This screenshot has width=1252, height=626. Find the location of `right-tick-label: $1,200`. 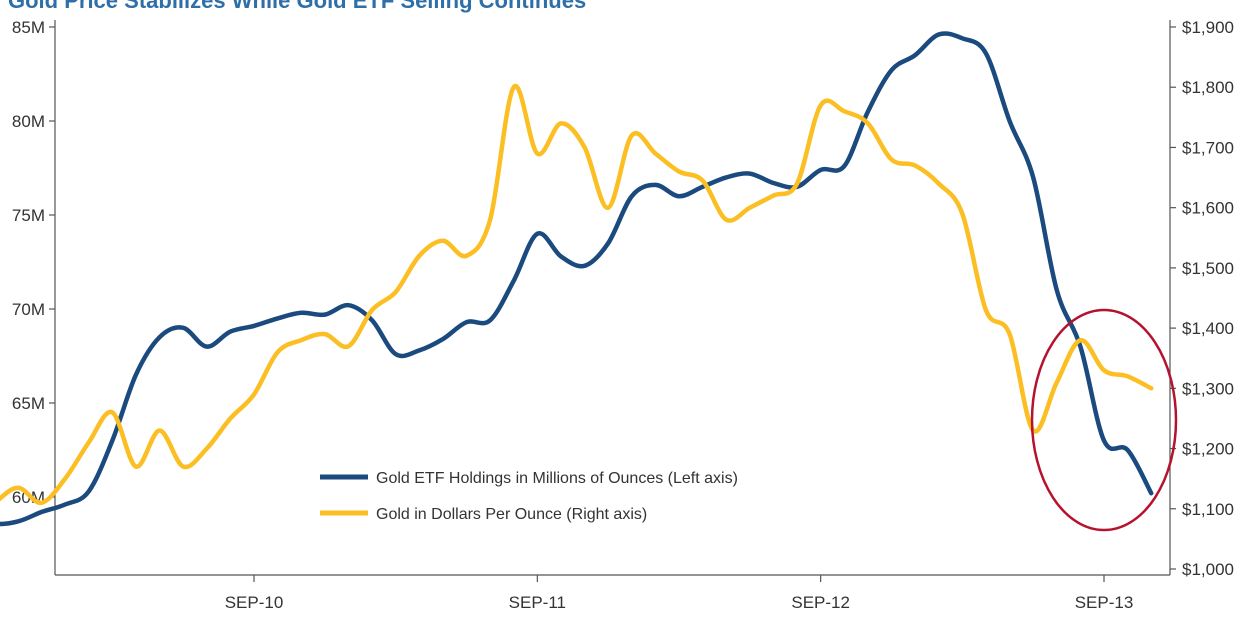

right-tick-label: $1,200 is located at coordinates (1208, 449).